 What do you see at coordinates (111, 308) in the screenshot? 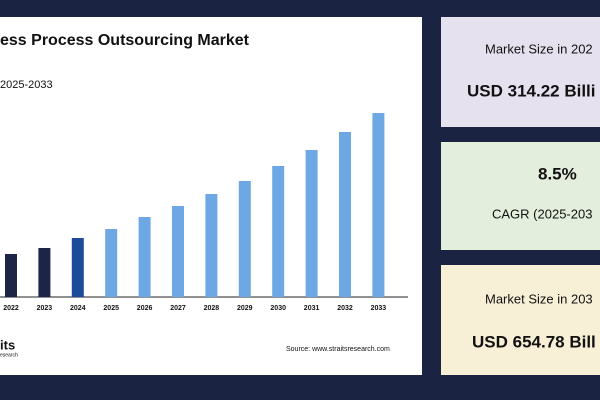
I see `x-tick-label: 2025` at bounding box center [111, 308].